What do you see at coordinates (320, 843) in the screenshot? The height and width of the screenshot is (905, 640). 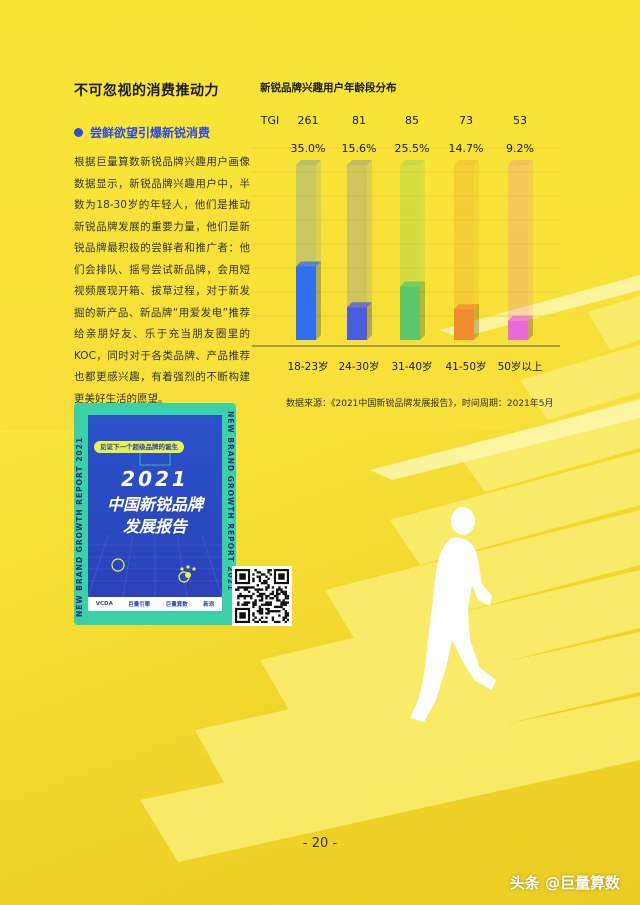 I see `page-number: - 20 -` at bounding box center [320, 843].